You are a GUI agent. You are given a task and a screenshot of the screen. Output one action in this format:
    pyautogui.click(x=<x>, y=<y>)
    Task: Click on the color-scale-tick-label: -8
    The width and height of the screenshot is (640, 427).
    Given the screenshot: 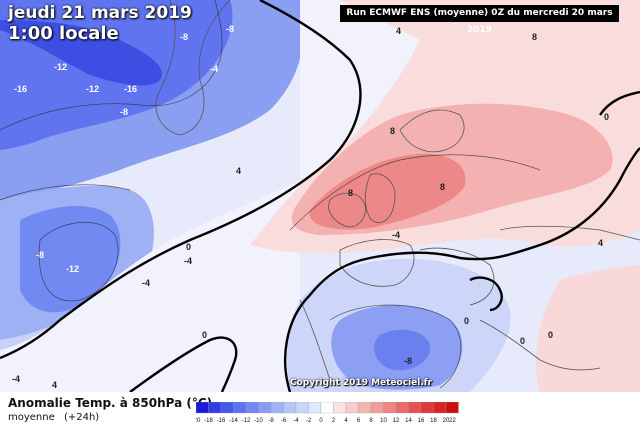 What is the action you would take?
    pyautogui.click(x=271, y=421)
    